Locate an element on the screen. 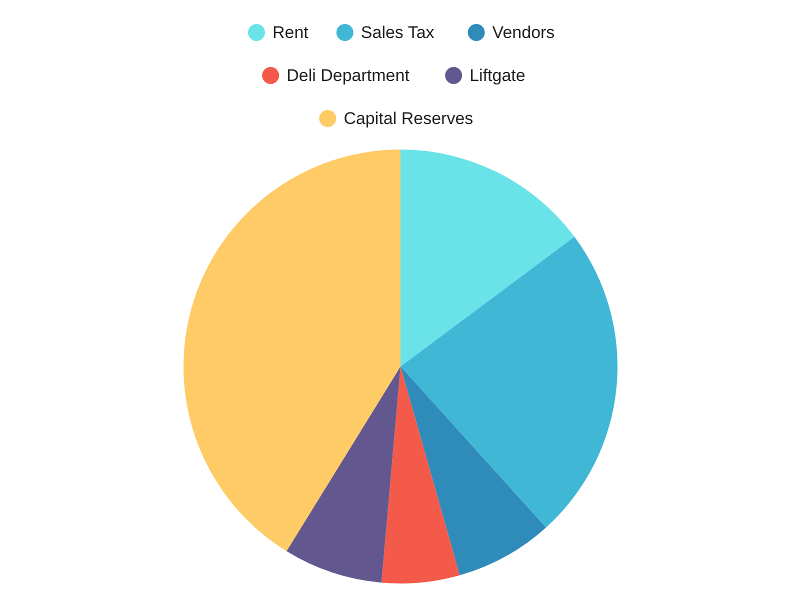  legend-label: Liftgate is located at coordinates (498, 75).